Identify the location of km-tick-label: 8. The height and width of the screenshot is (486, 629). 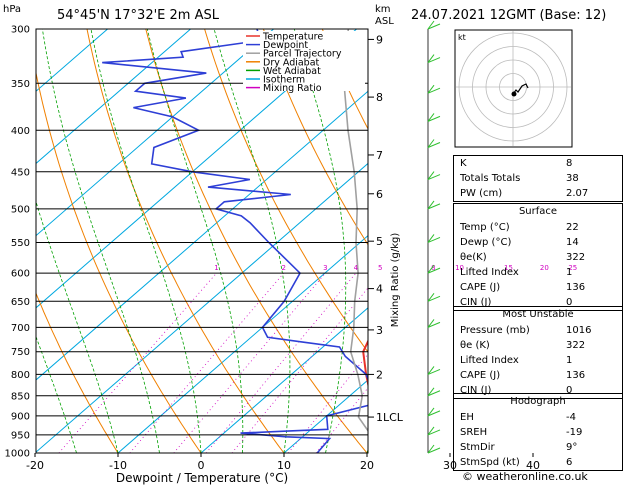
(379, 97).